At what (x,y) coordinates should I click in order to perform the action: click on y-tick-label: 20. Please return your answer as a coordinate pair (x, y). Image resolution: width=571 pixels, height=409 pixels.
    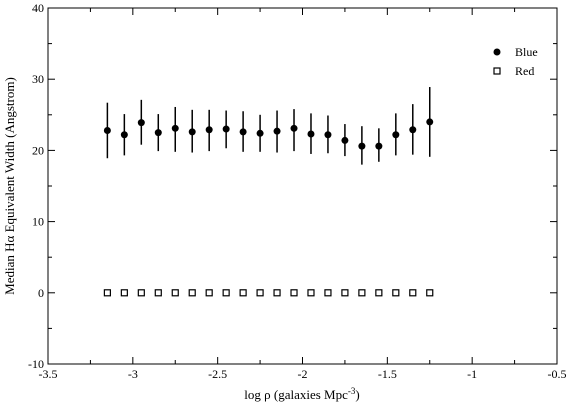
    Looking at the image, I should click on (38, 150).